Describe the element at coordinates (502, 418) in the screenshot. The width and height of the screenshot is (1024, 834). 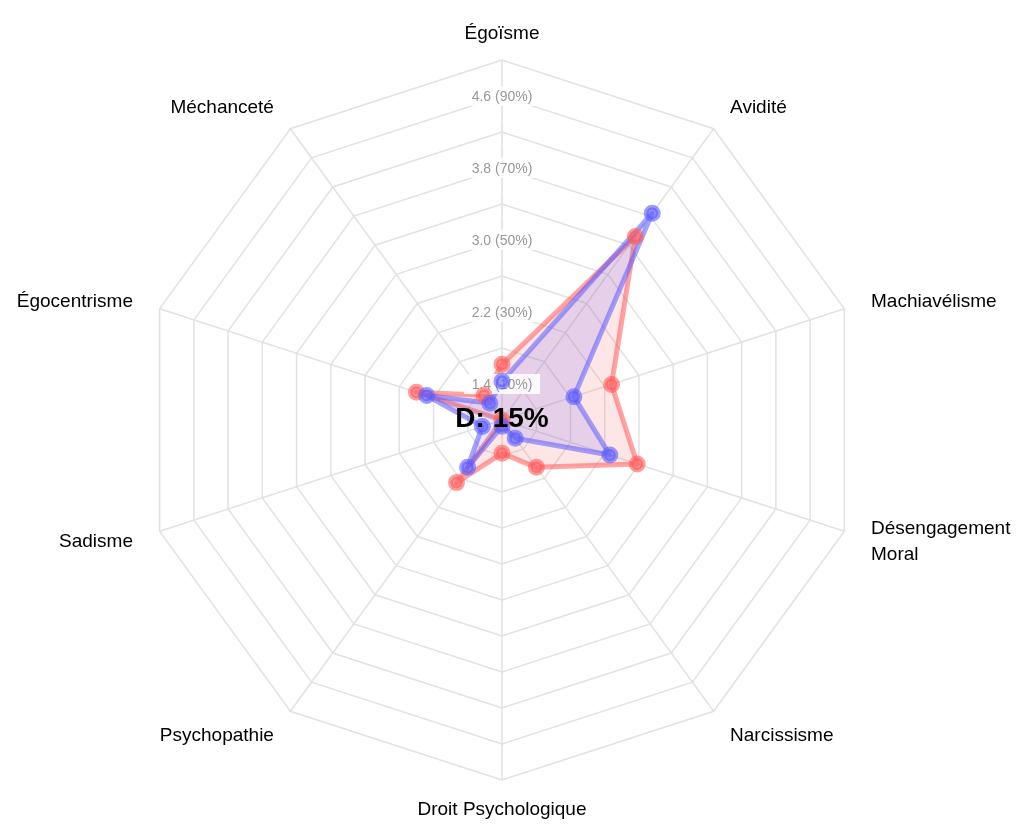
I see `text: D: 15%` at that location.